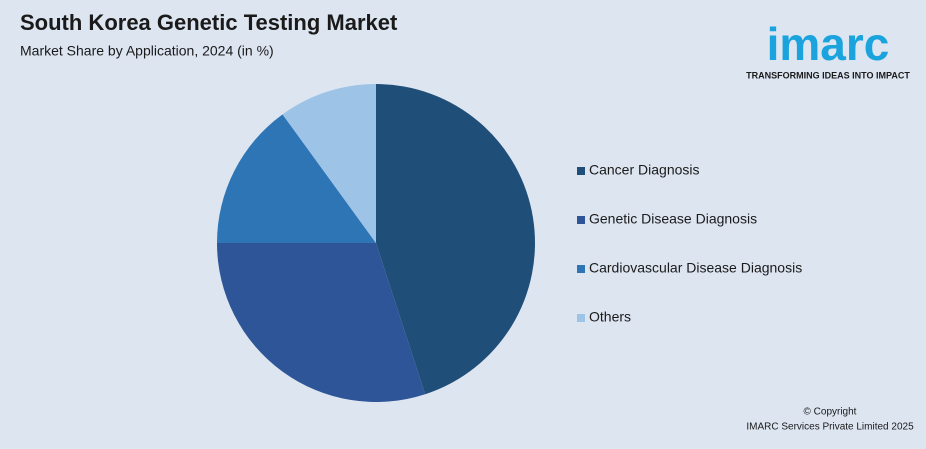  What do you see at coordinates (828, 75) in the screenshot?
I see `logo-tagline: TRANSFORMING IDEAS INTO IMPACT` at bounding box center [828, 75].